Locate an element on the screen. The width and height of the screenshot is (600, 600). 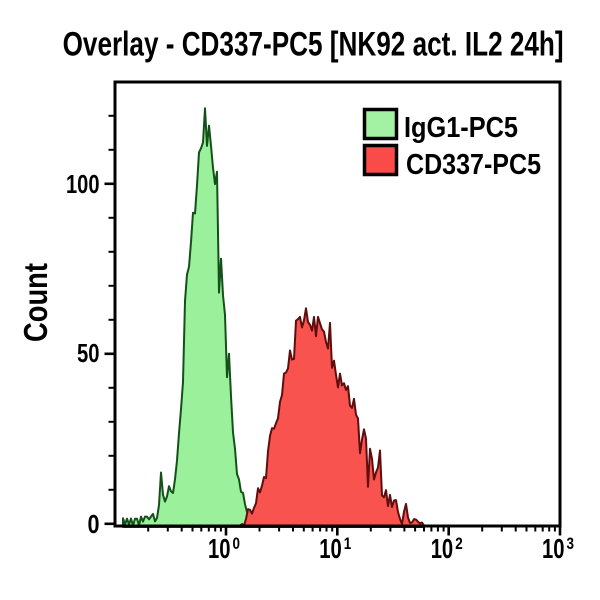
svg-text: 1 is located at coordinates (348, 543).